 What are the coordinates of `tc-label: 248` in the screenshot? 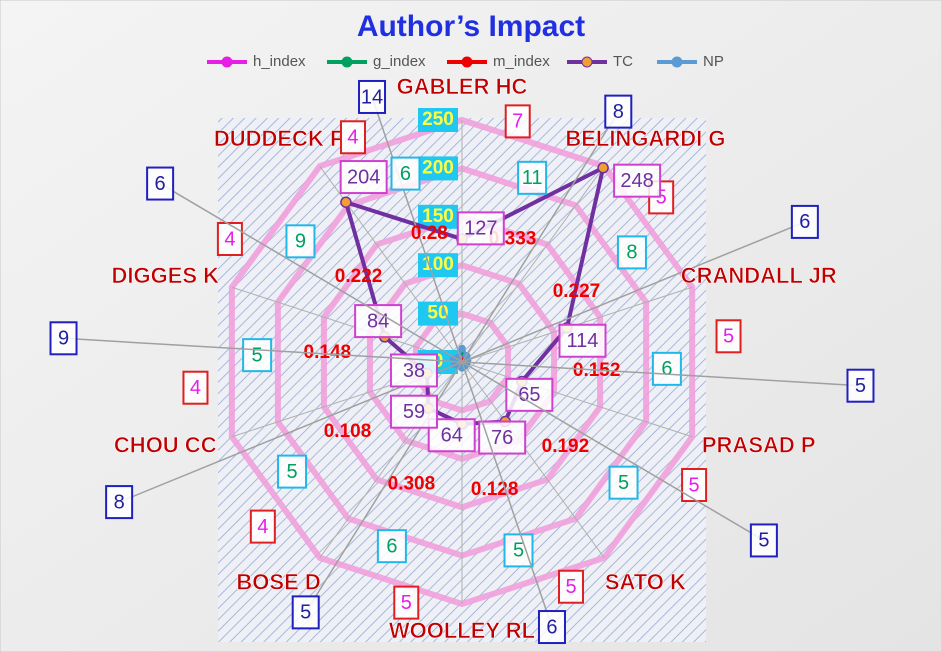 It's located at (637, 180).